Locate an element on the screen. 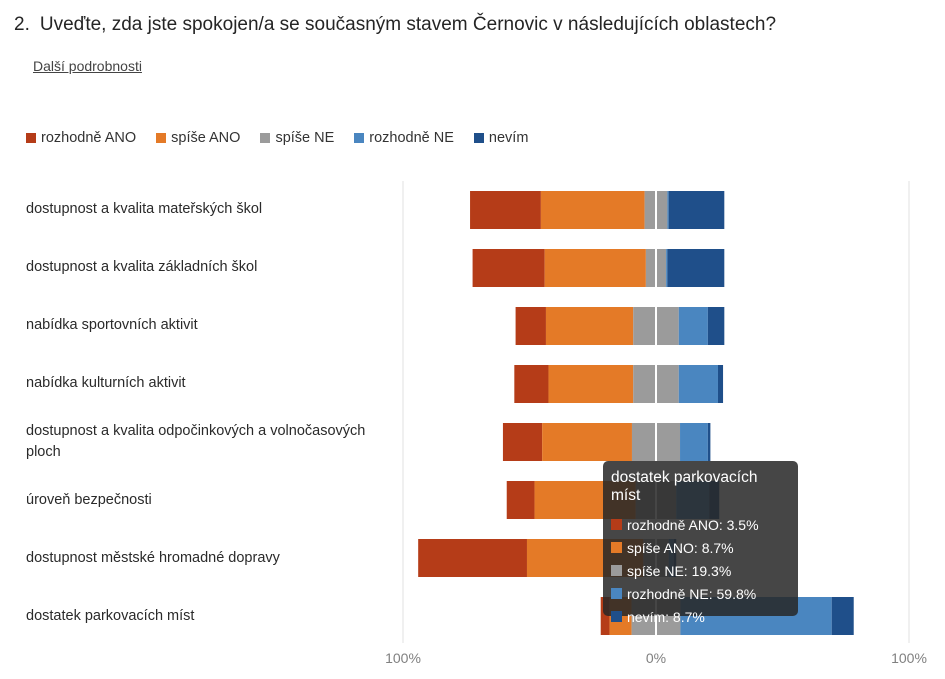 The width and height of the screenshot is (945, 679). tooltip-row-label: rozhodně ANO: 3.5% is located at coordinates (693, 524).